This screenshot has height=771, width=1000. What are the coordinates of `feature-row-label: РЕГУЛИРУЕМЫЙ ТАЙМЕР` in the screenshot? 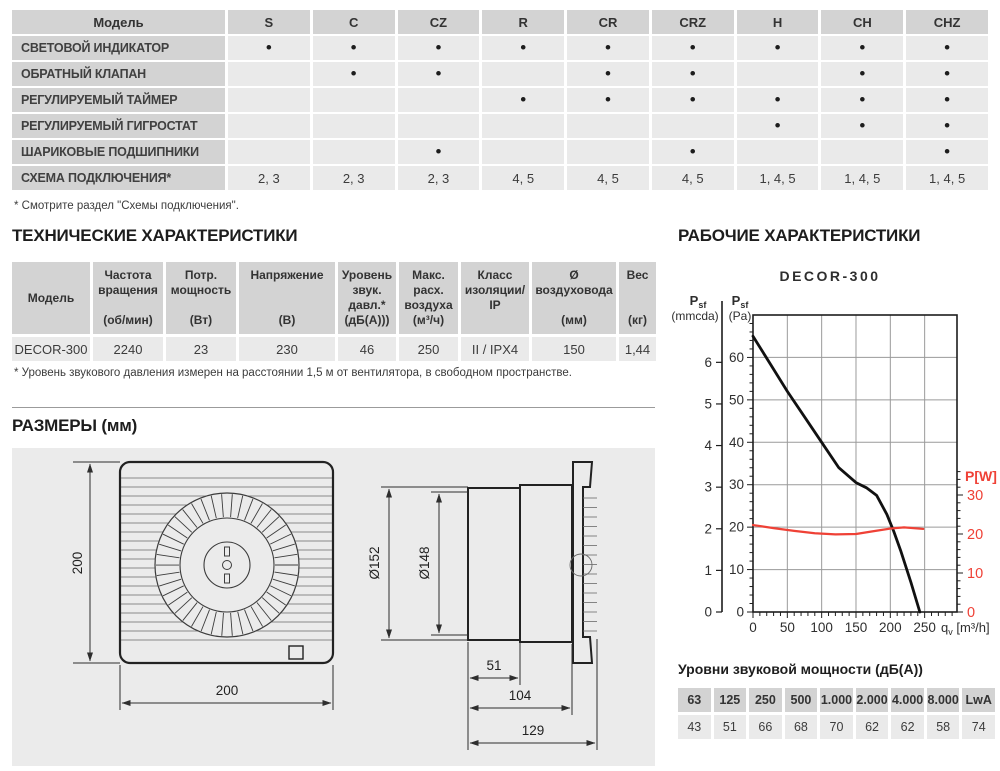 It's located at (118, 100).